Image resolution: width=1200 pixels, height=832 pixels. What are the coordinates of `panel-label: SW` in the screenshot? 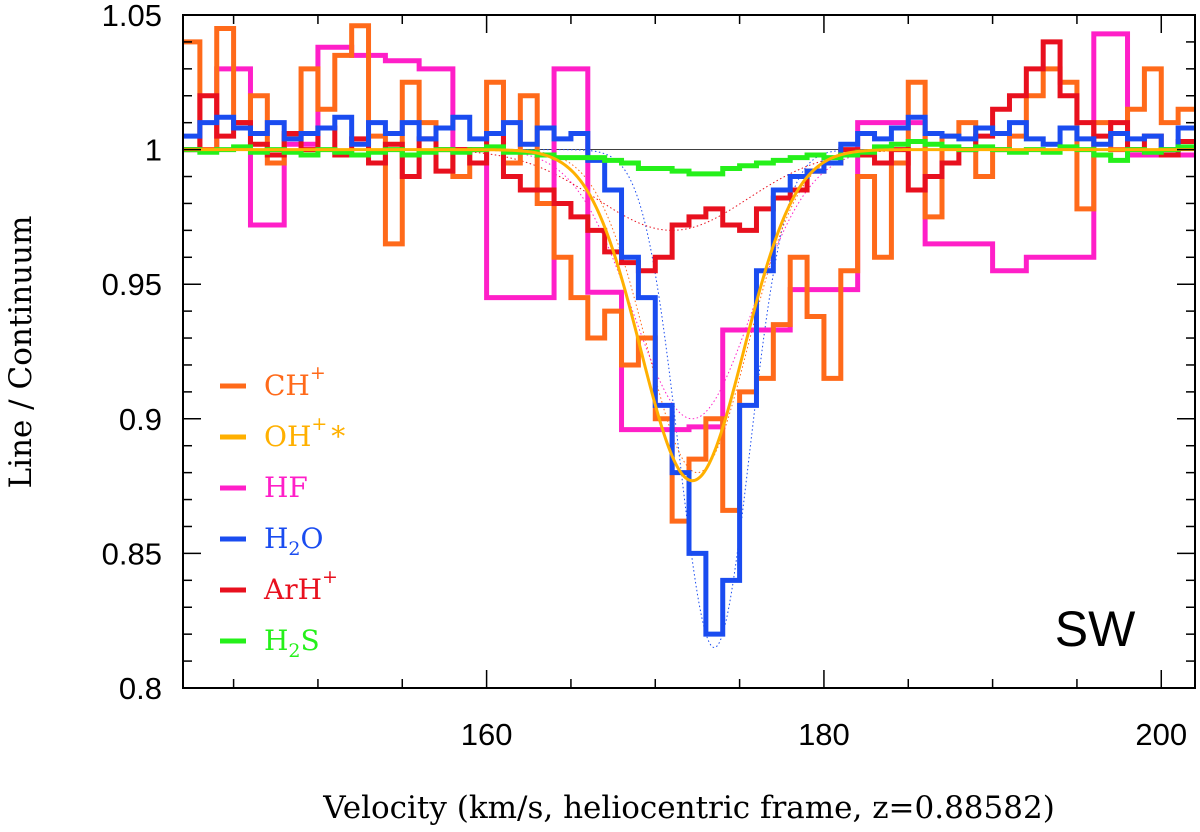 It's located at (1095, 629).